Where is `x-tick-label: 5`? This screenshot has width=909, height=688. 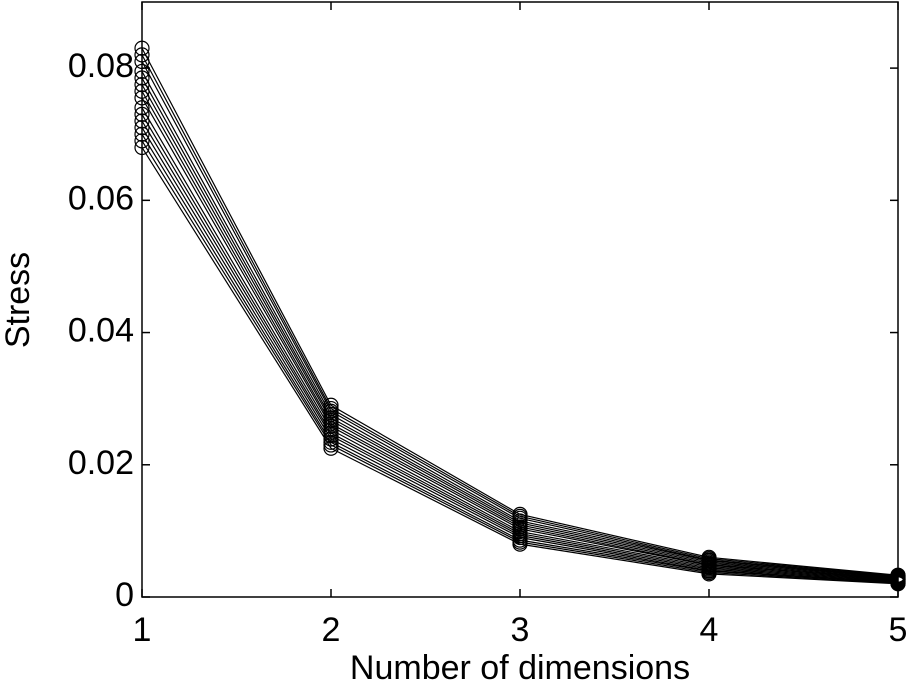
x-tick-label: 5 is located at coordinates (898, 630).